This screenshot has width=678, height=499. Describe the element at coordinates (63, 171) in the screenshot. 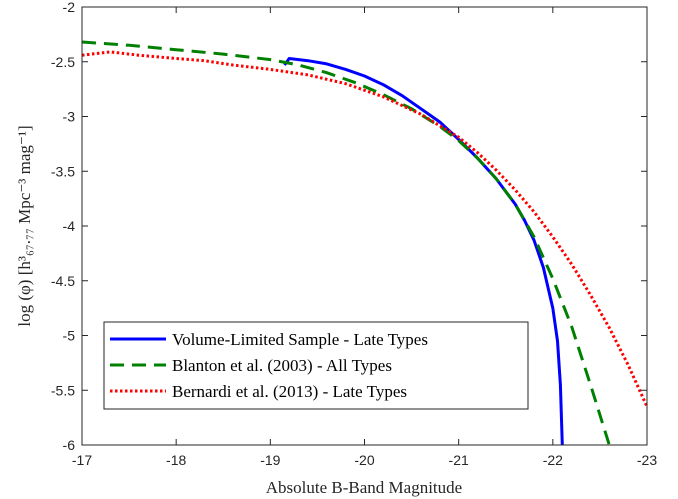

I see `y-tick-label: -3.5` at that location.